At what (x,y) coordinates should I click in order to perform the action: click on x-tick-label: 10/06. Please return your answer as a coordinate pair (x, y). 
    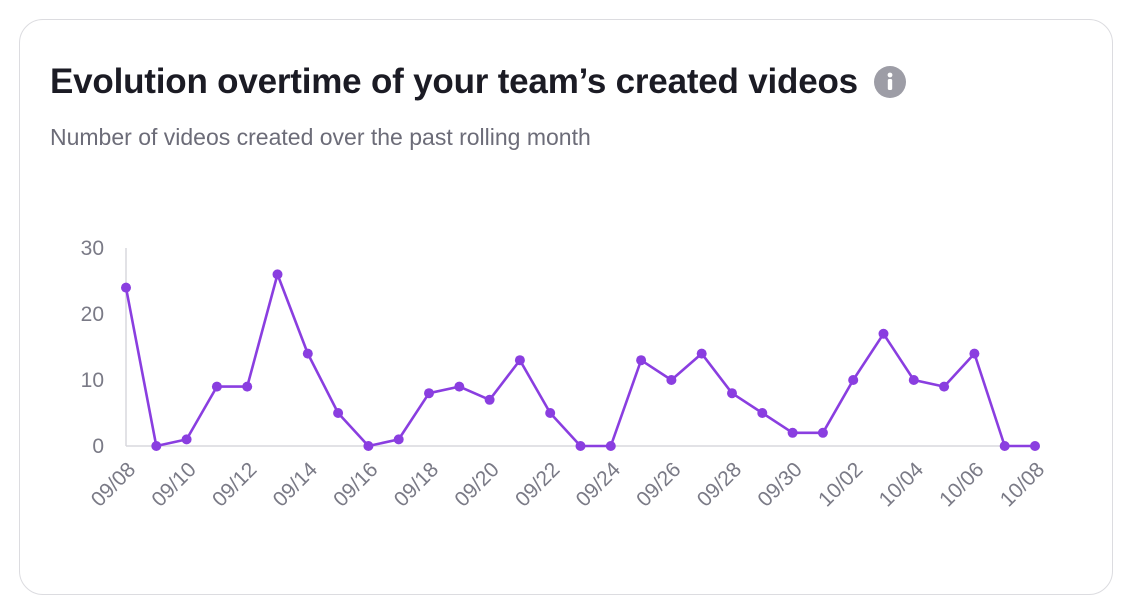
    Looking at the image, I should click on (961, 484).